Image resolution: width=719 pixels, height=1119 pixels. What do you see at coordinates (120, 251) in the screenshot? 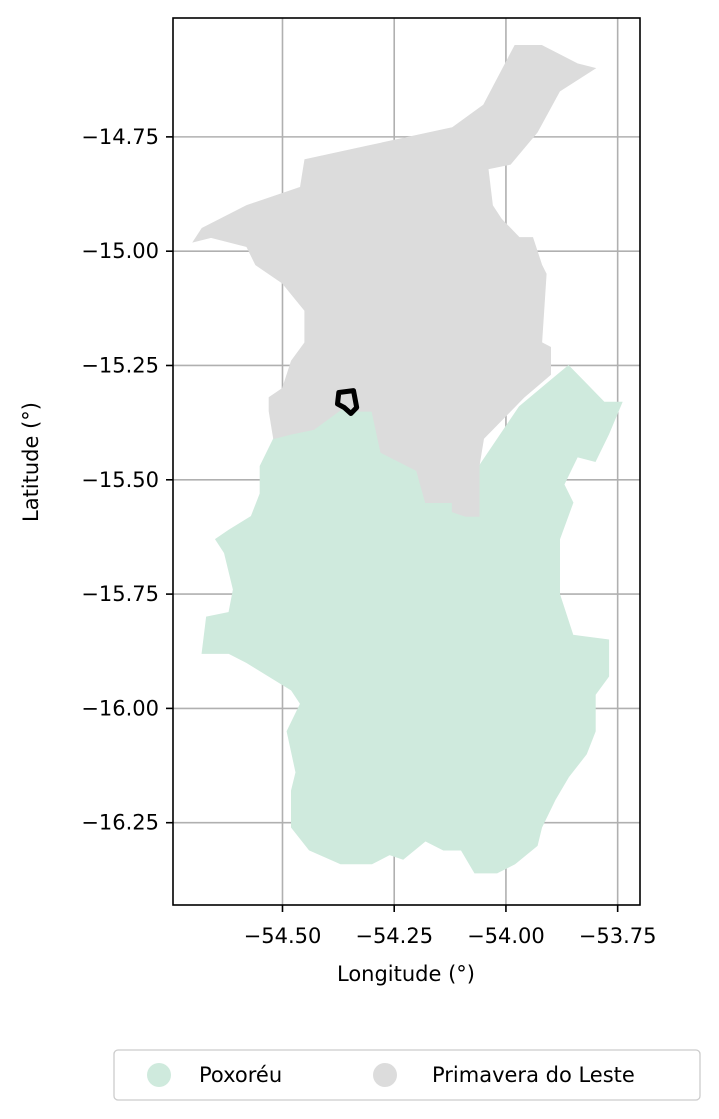
I see `y-tick-label: −15.00` at bounding box center [120, 251].